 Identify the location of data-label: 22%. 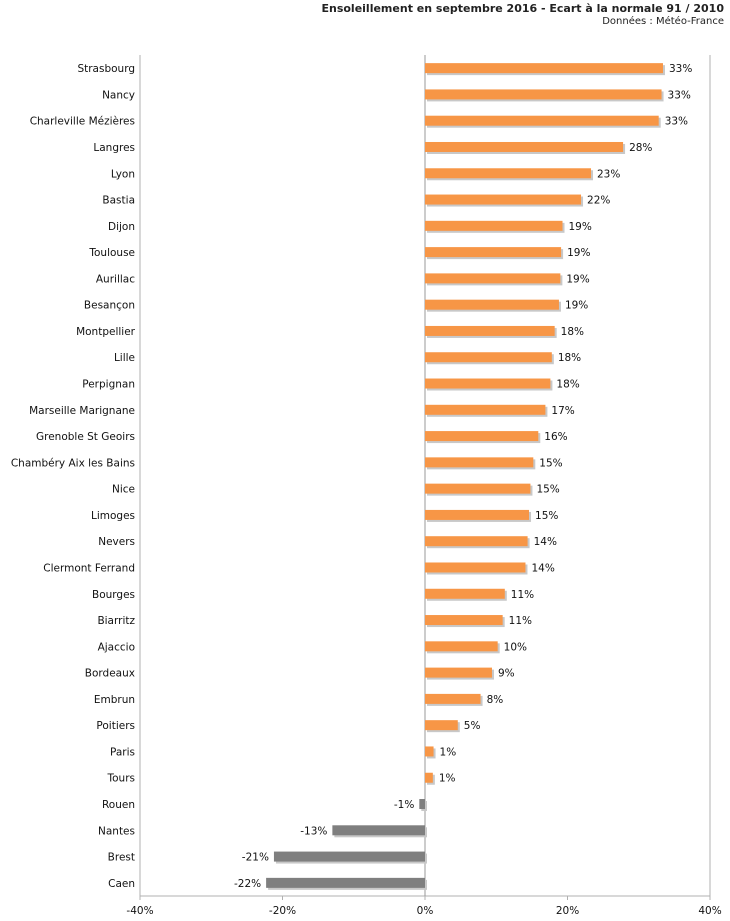
(598, 201).